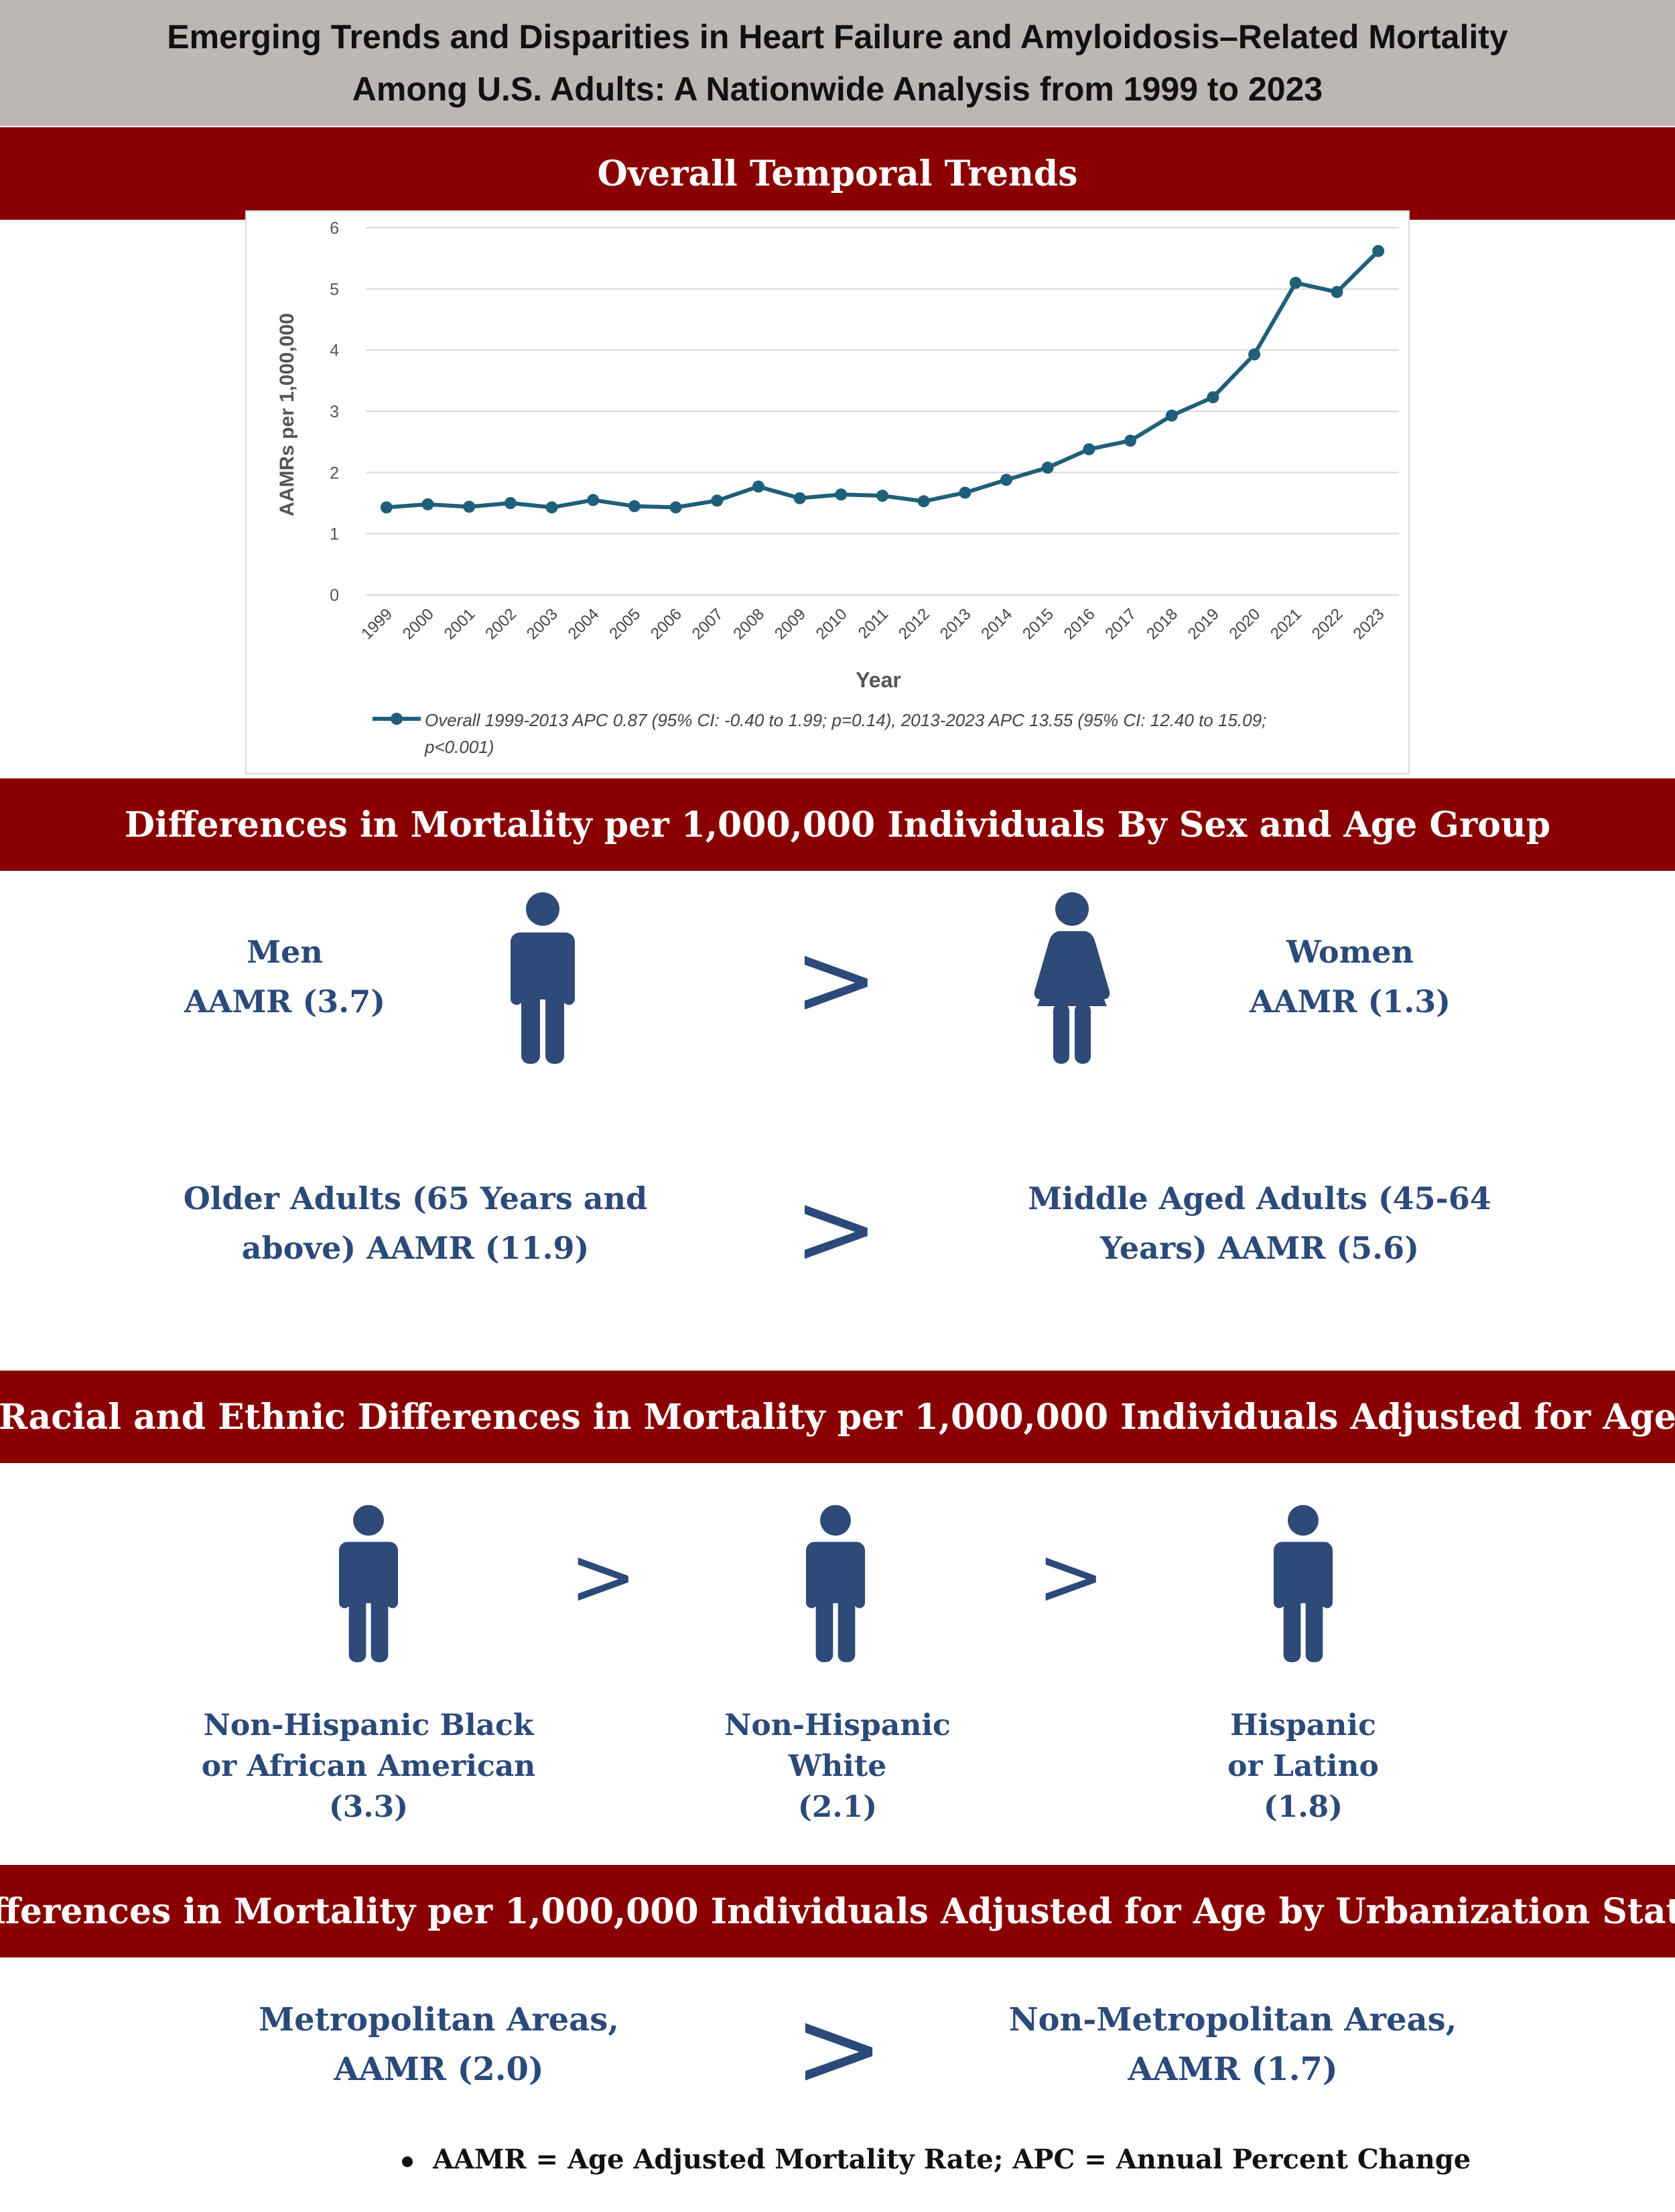 The image size is (1675, 2212). I want to click on x-tick-label: 2002, so click(501, 624).